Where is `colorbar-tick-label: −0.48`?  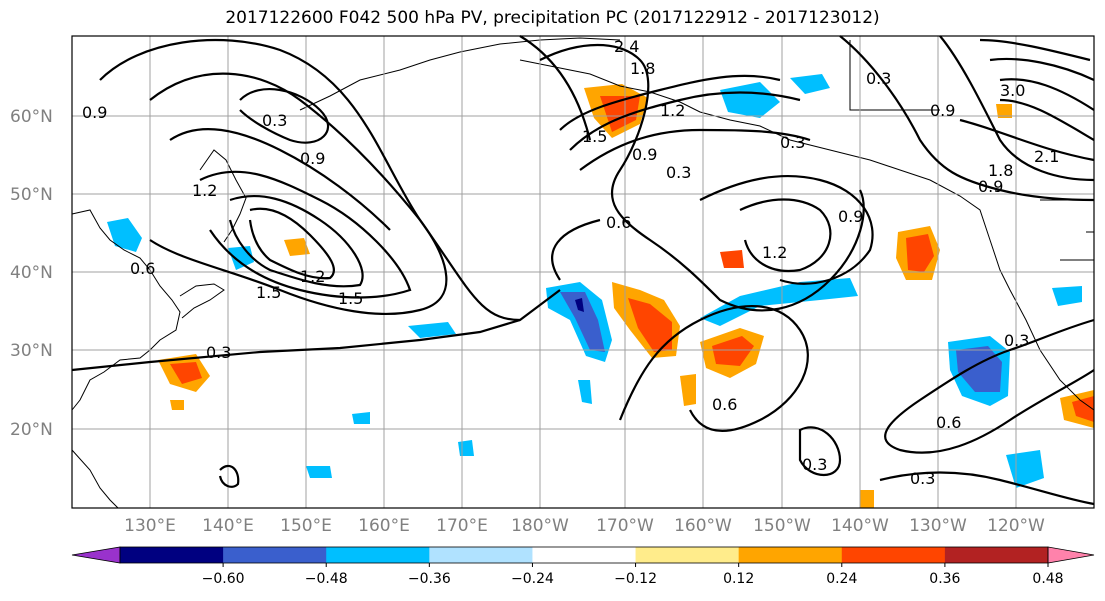
colorbar-tick-label: −0.48 is located at coordinates (326, 579).